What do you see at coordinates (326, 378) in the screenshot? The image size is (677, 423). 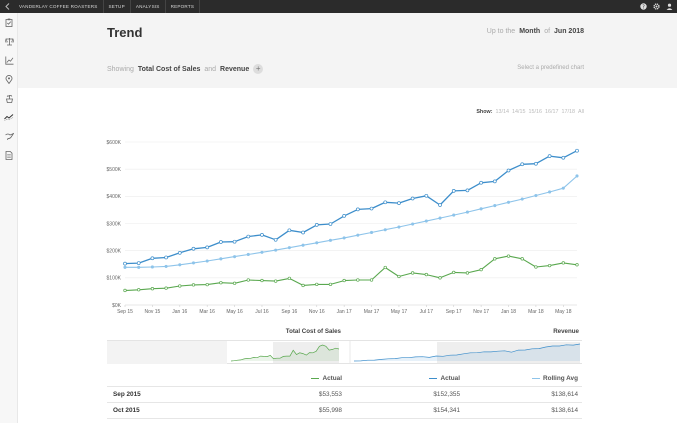 I see `header-cost-actual: Actual` at bounding box center [326, 378].